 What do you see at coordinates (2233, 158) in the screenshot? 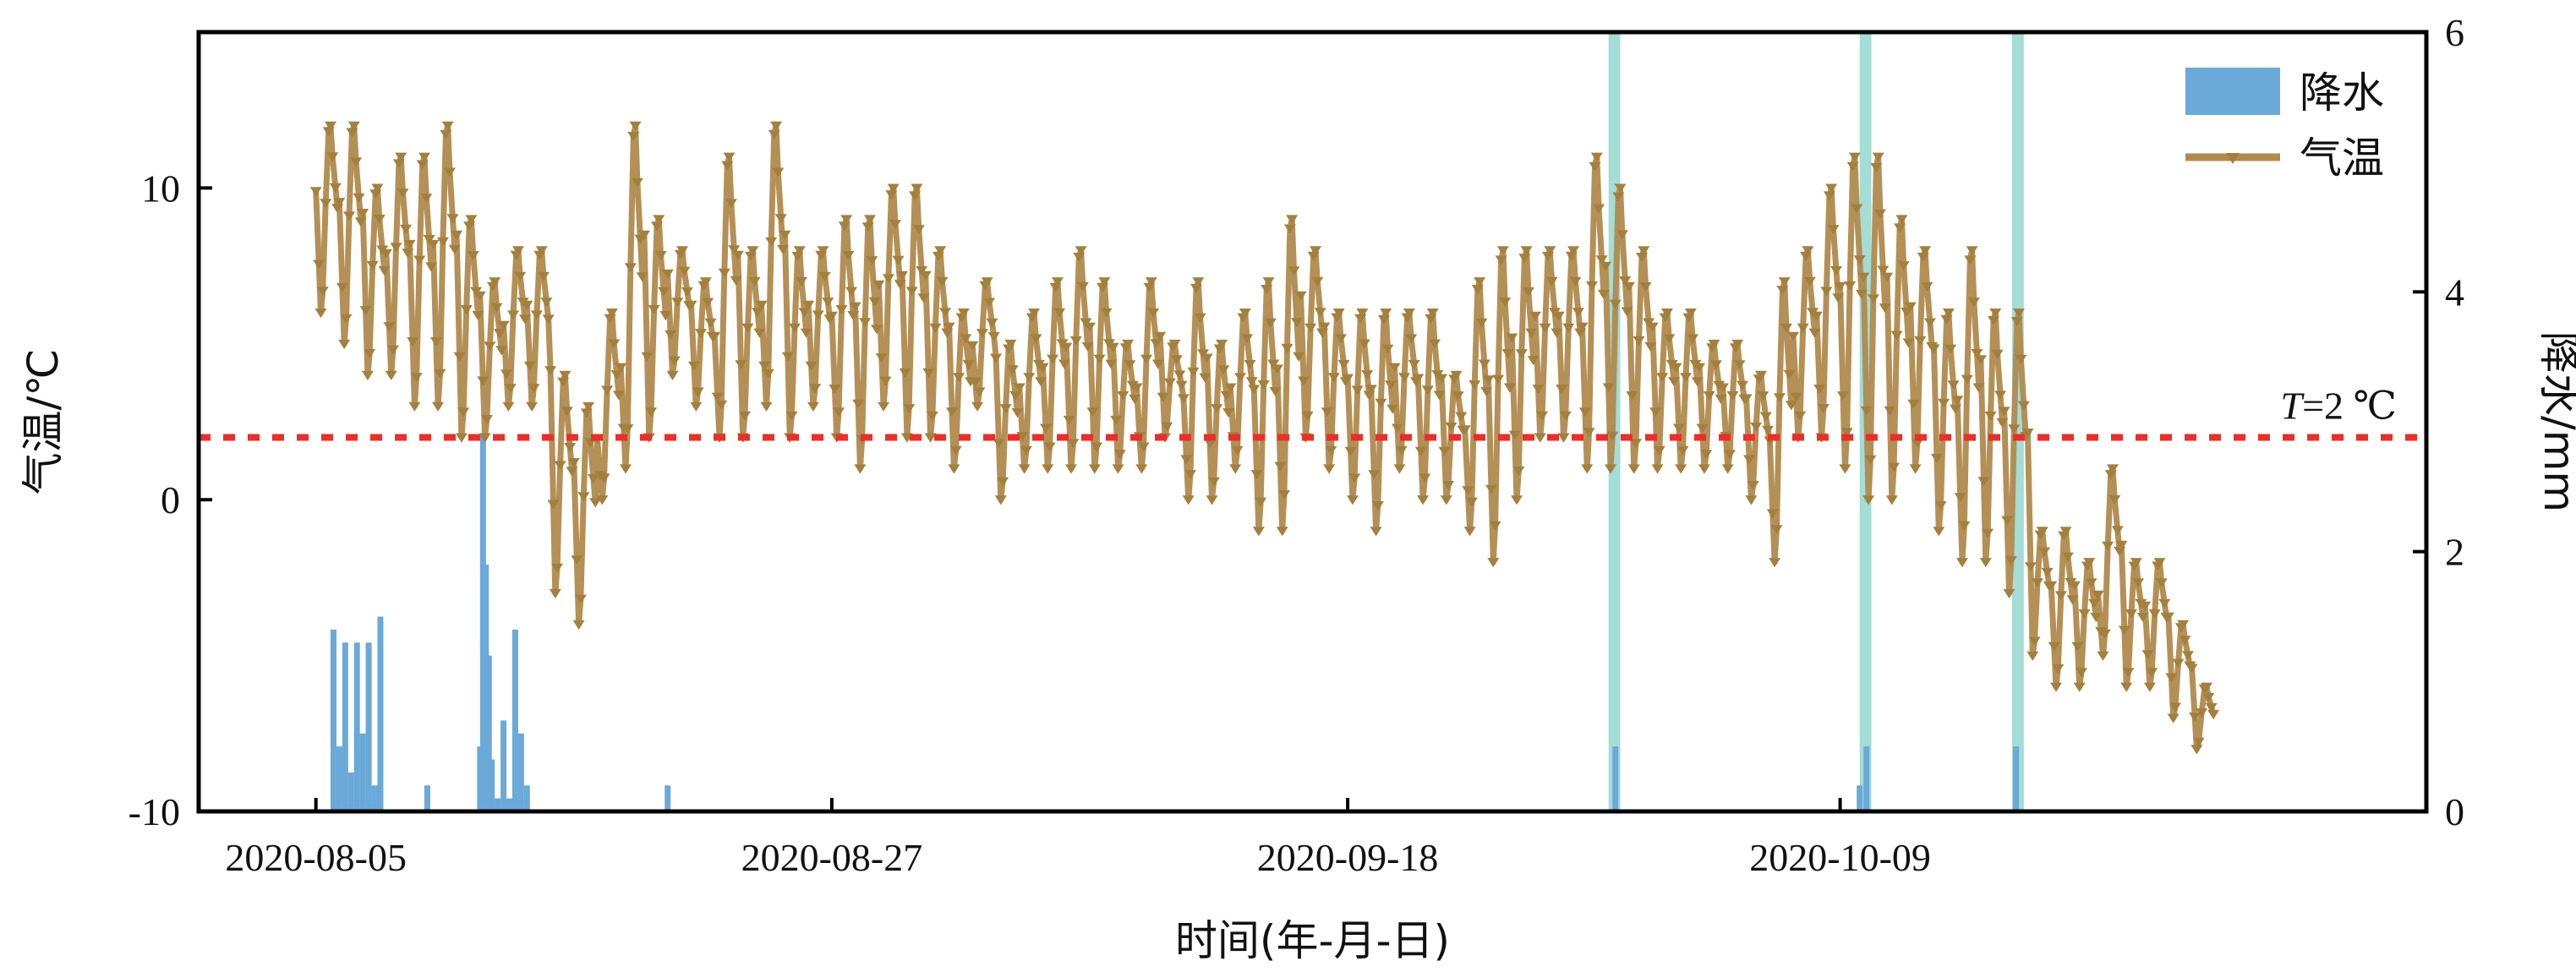
I see `legend-marker-temperature` at bounding box center [2233, 158].